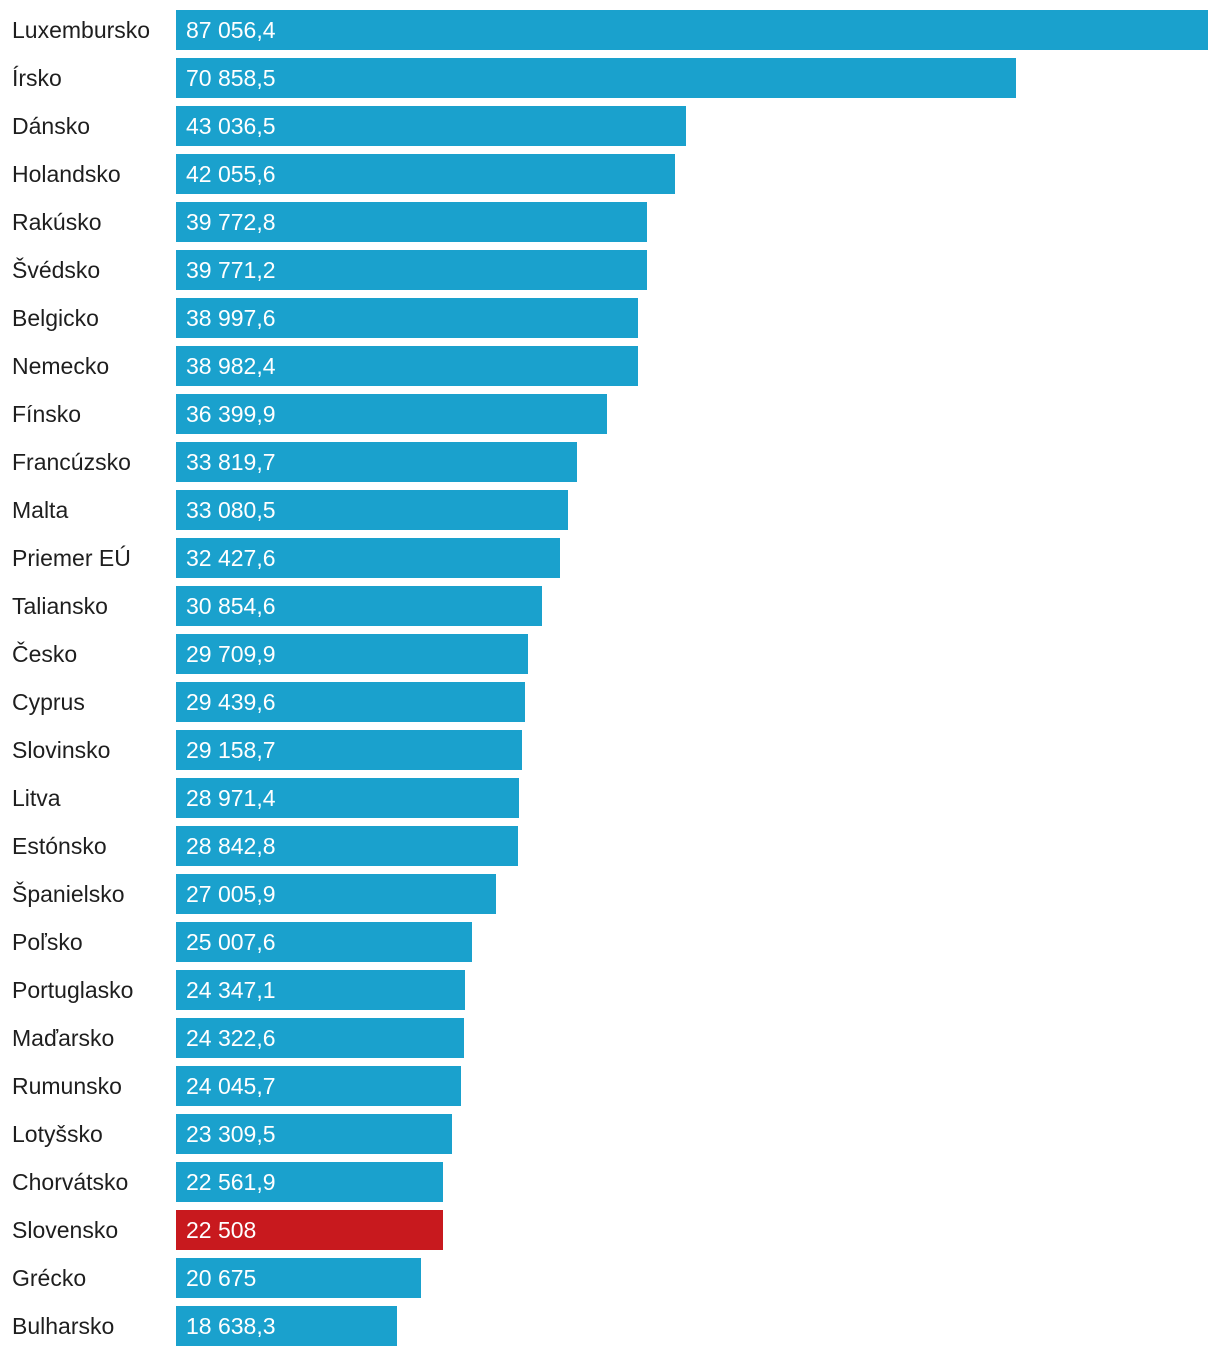 This screenshot has width=1220, height=1356. What do you see at coordinates (55, 318) in the screenshot?
I see `category-label: Belgicko` at bounding box center [55, 318].